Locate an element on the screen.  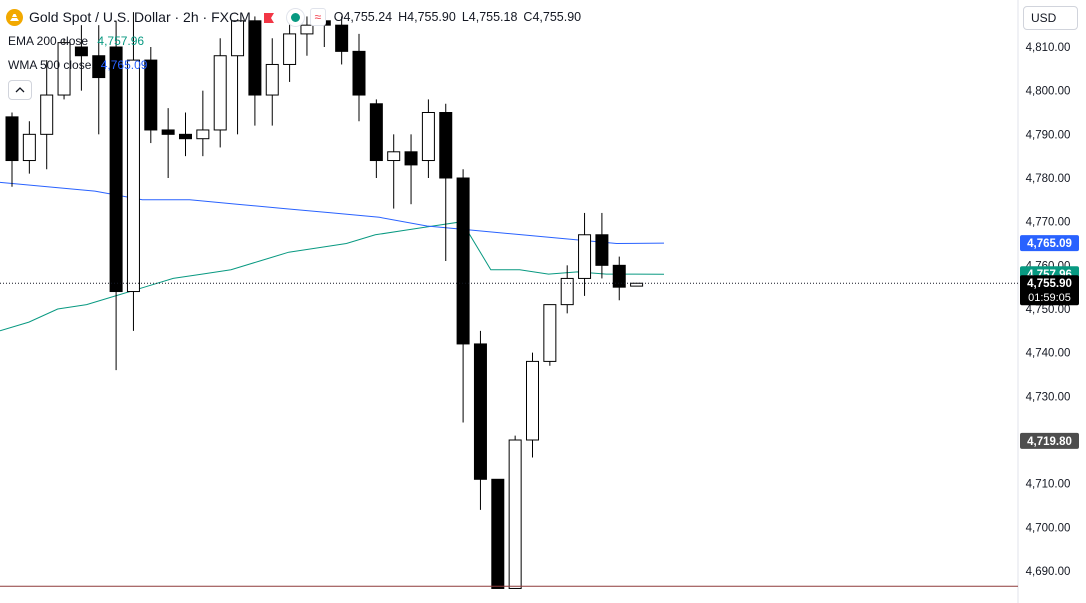
price-tick-label: 4,710.00 is located at coordinates (1048, 485).